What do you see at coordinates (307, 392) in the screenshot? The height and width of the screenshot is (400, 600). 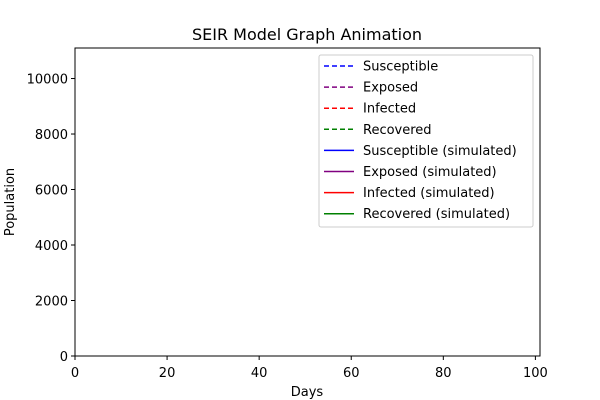 I see `x-axis-title: Days` at bounding box center [307, 392].